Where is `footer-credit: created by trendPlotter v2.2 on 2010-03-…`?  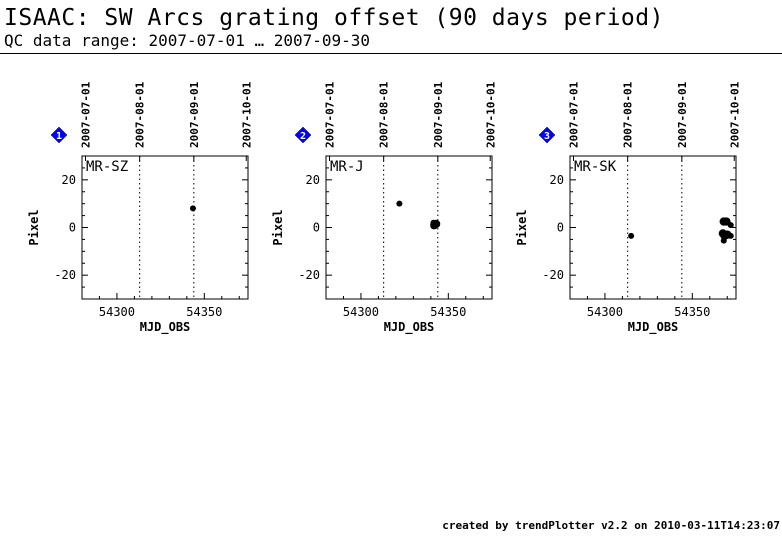 footer-credit: created by trendPlotter v2.2 on 2010-03-… is located at coordinates (611, 525).